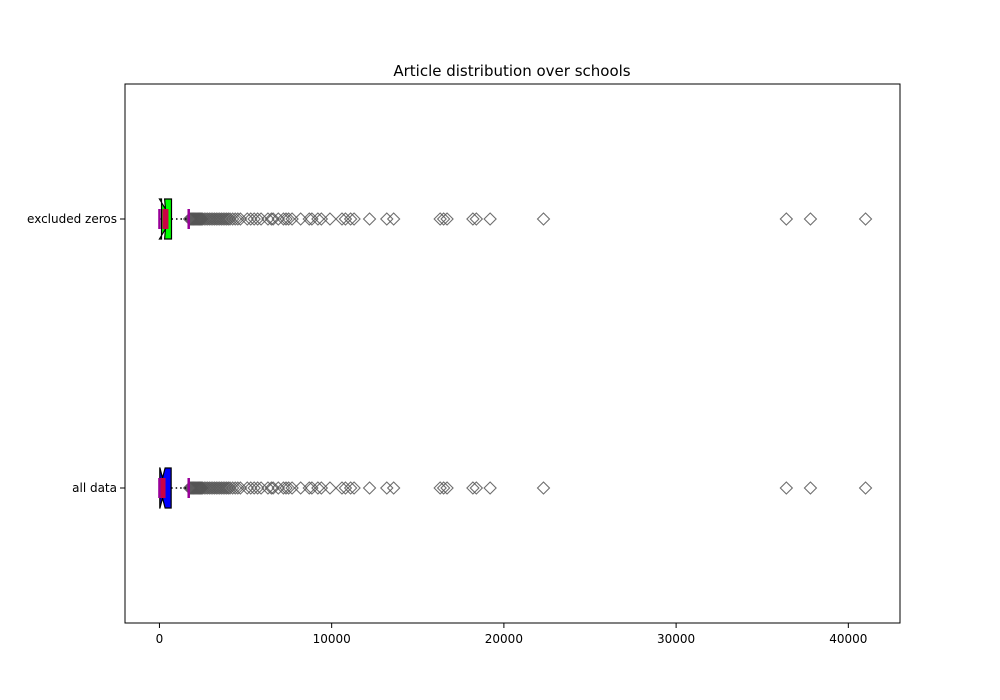  Describe the element at coordinates (848, 639) in the screenshot. I see `x-tick-label: 40000` at that location.